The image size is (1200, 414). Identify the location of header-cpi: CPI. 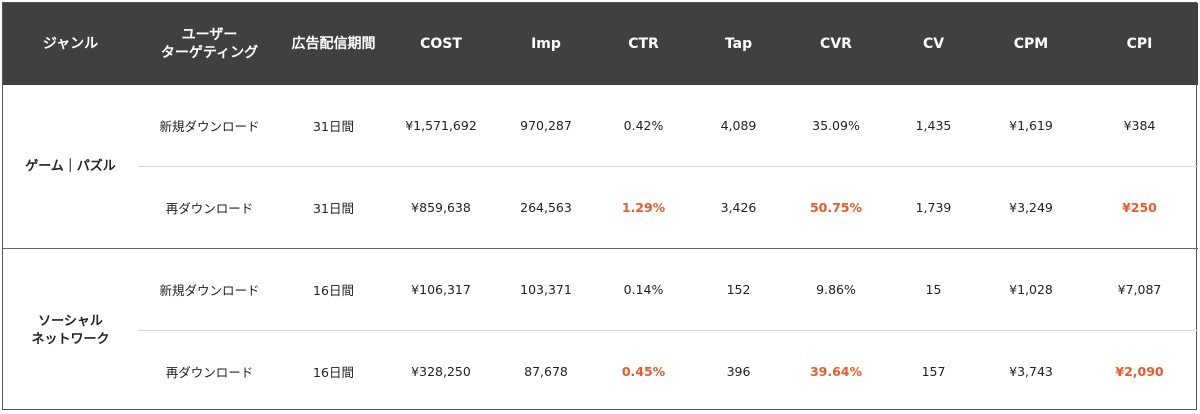
(1139, 44).